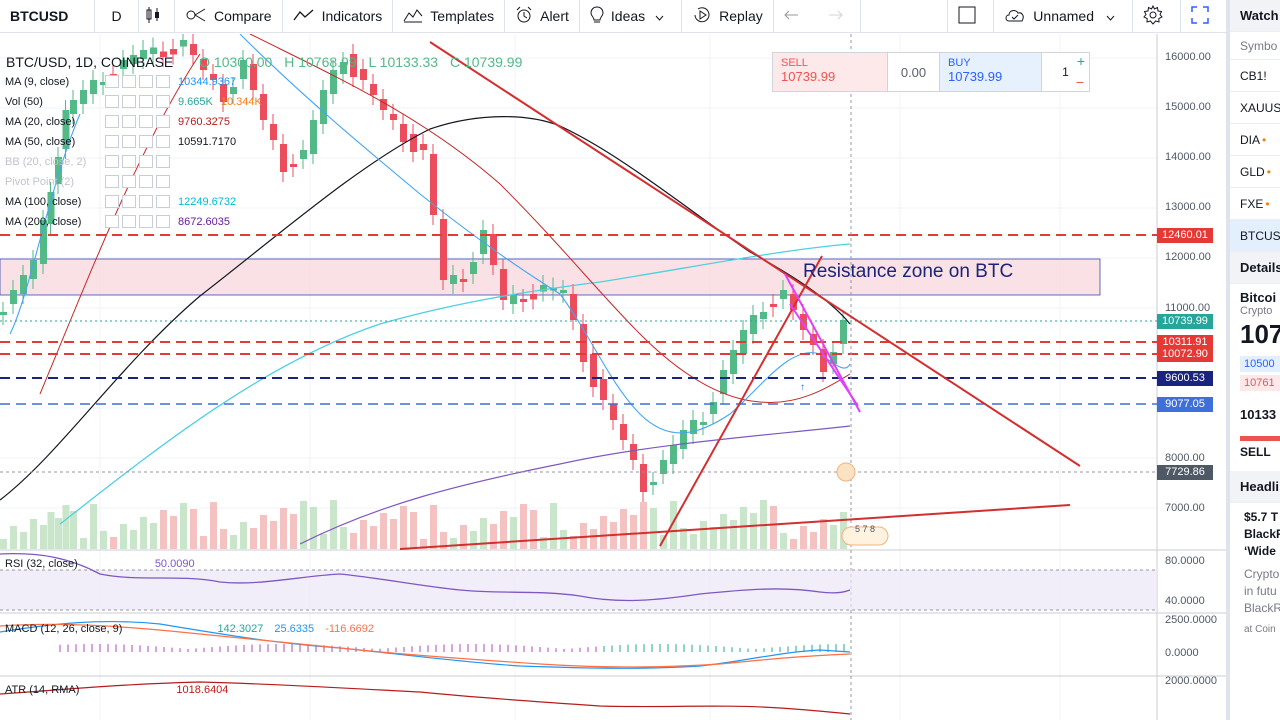 This screenshot has width=1280, height=720. What do you see at coordinates (830, 72) in the screenshot?
I see `sell-button: SELL 10739.99` at bounding box center [830, 72].